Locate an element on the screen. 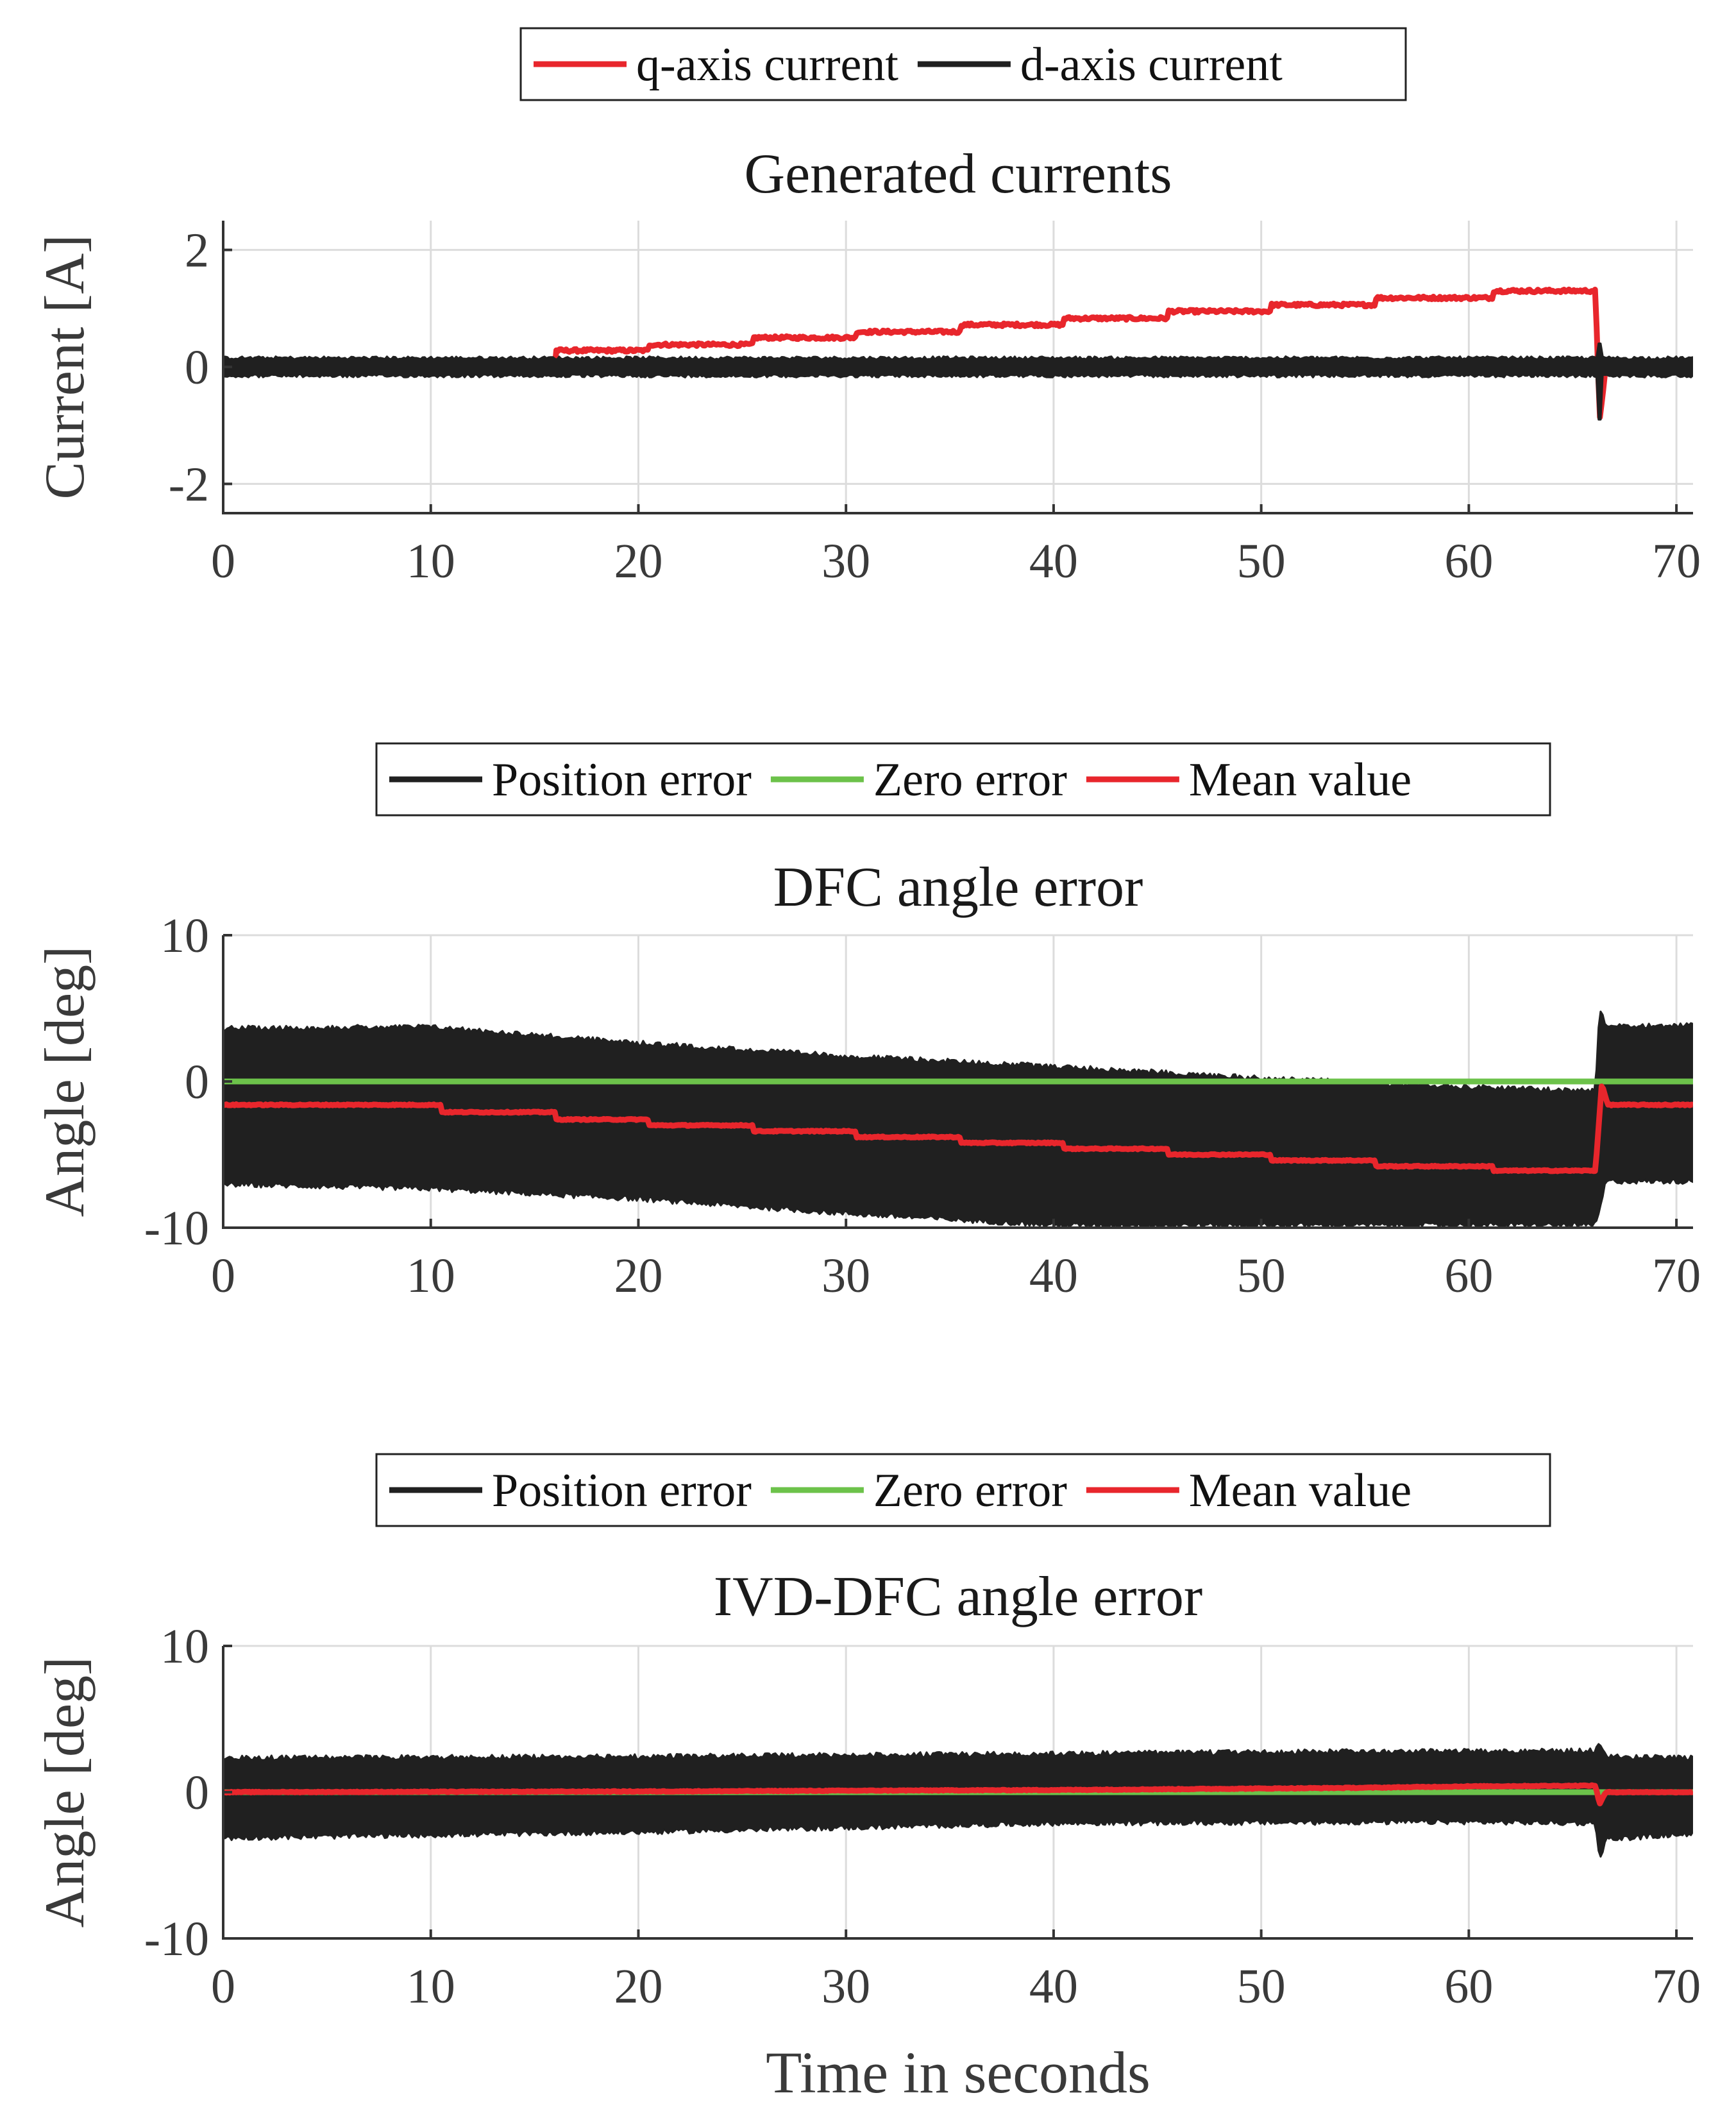 The width and height of the screenshot is (1736, 2127). series-d-axis-current is located at coordinates (958, 382).